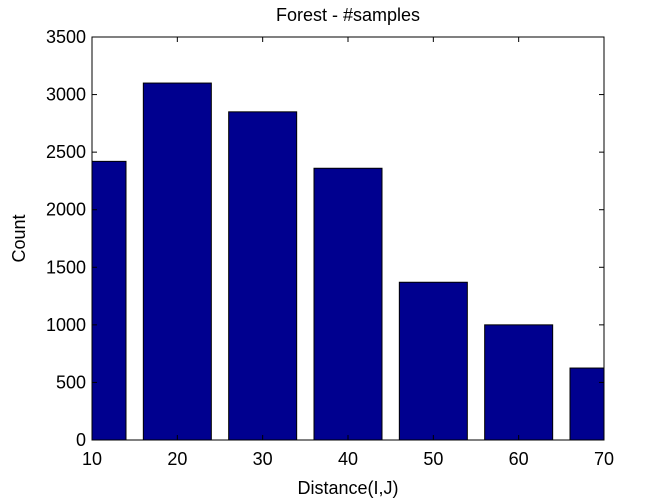 The image size is (667, 500). What do you see at coordinates (66, 238) in the screenshot?
I see `y-tick-labels: 0 500 1000 1500 2000 2500 3000 3500` at bounding box center [66, 238].